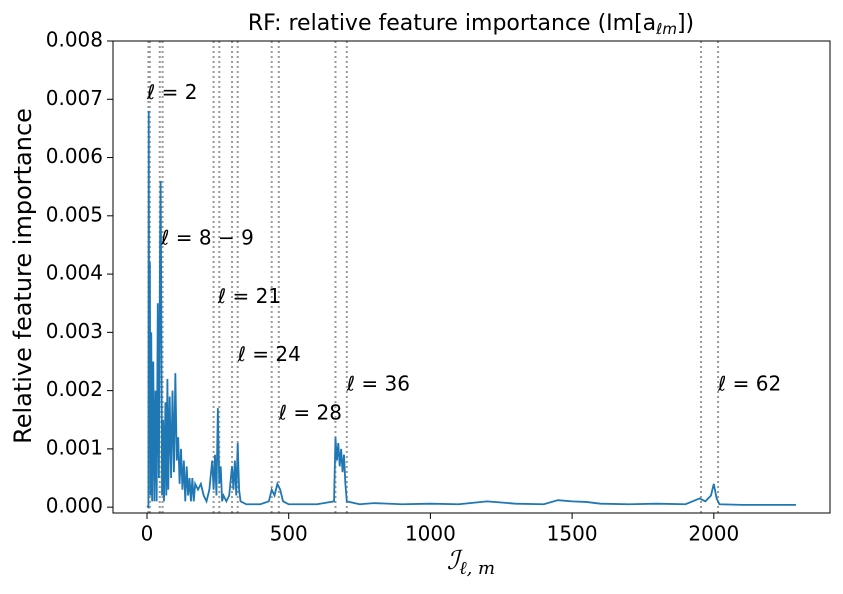 This screenshot has width=843, height=594. I want to click on y-tick-label: 0.001, so click(74, 447).